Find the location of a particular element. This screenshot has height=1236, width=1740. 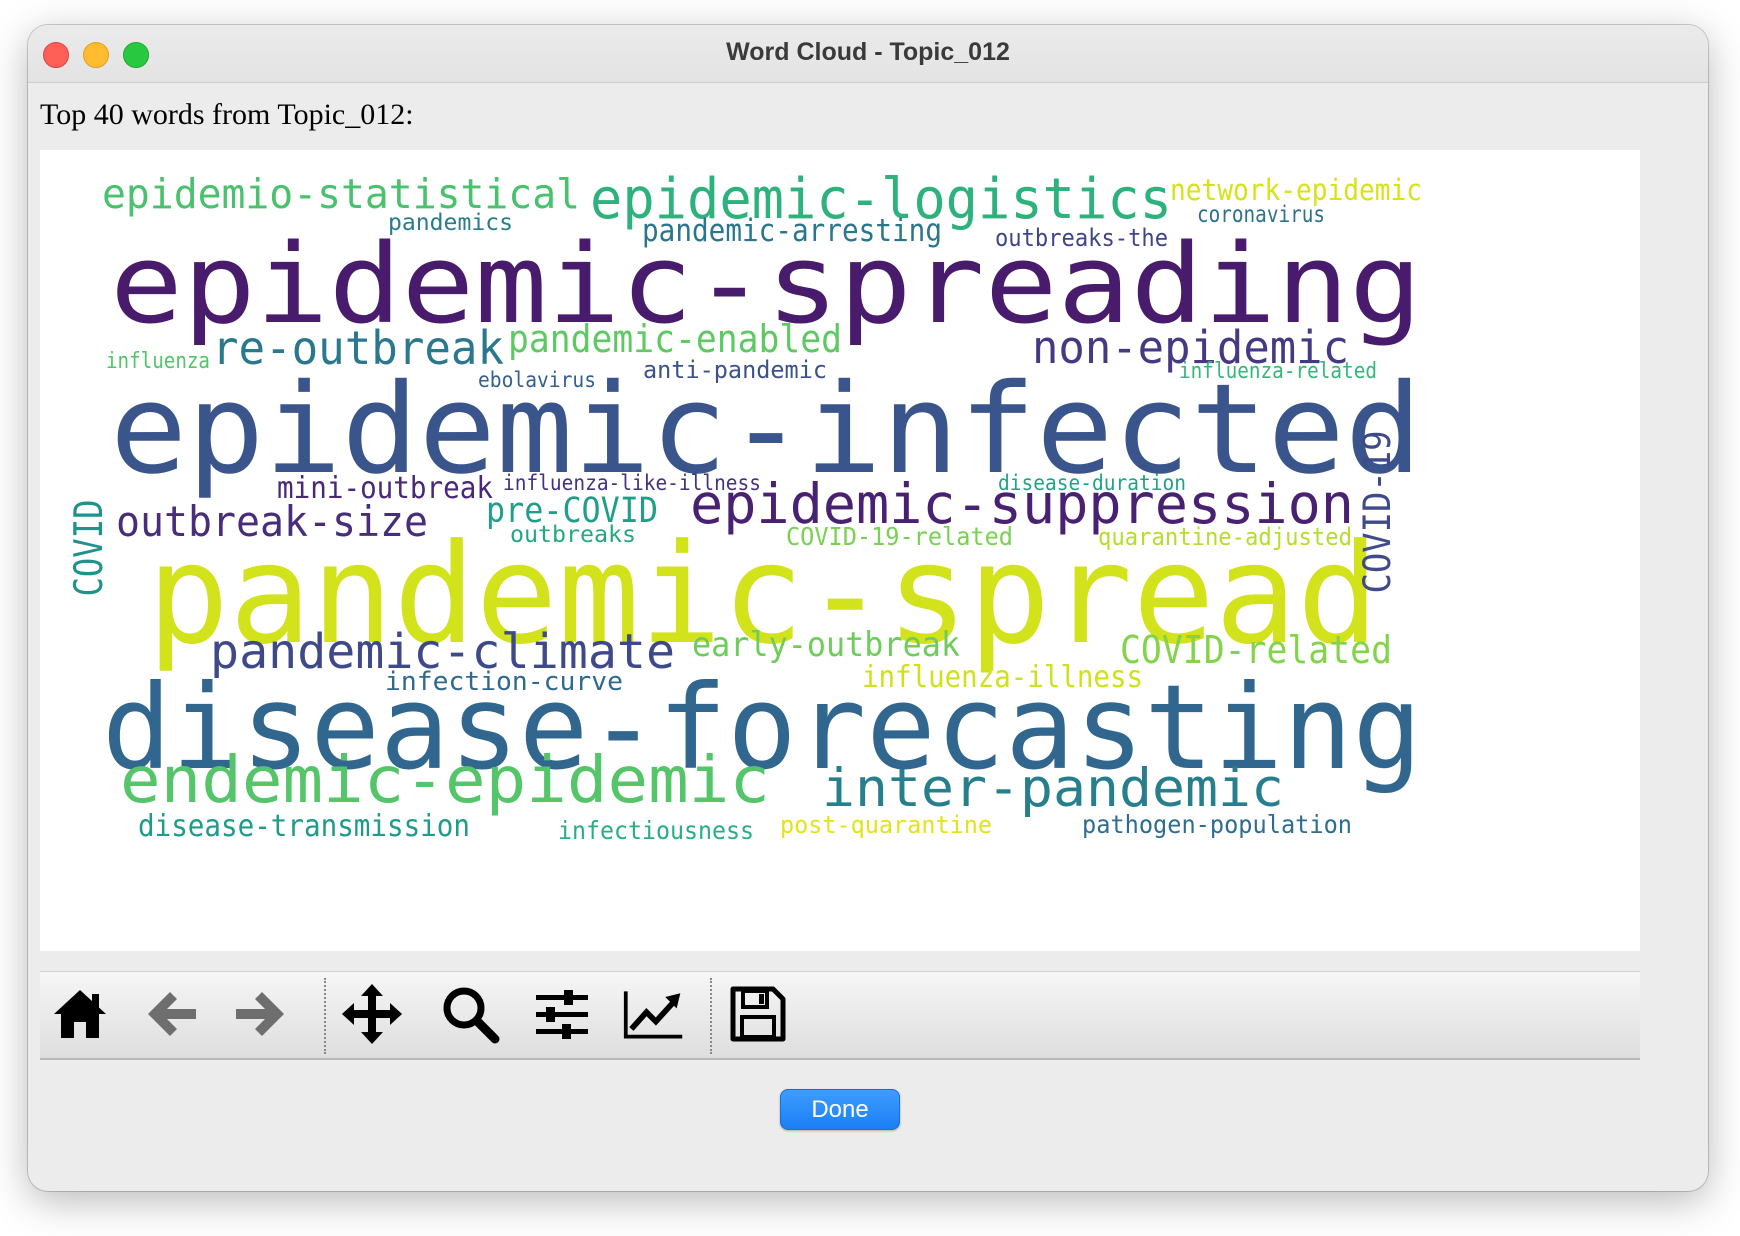

word-cloud-word: coronavirus is located at coordinates (1261, 215).